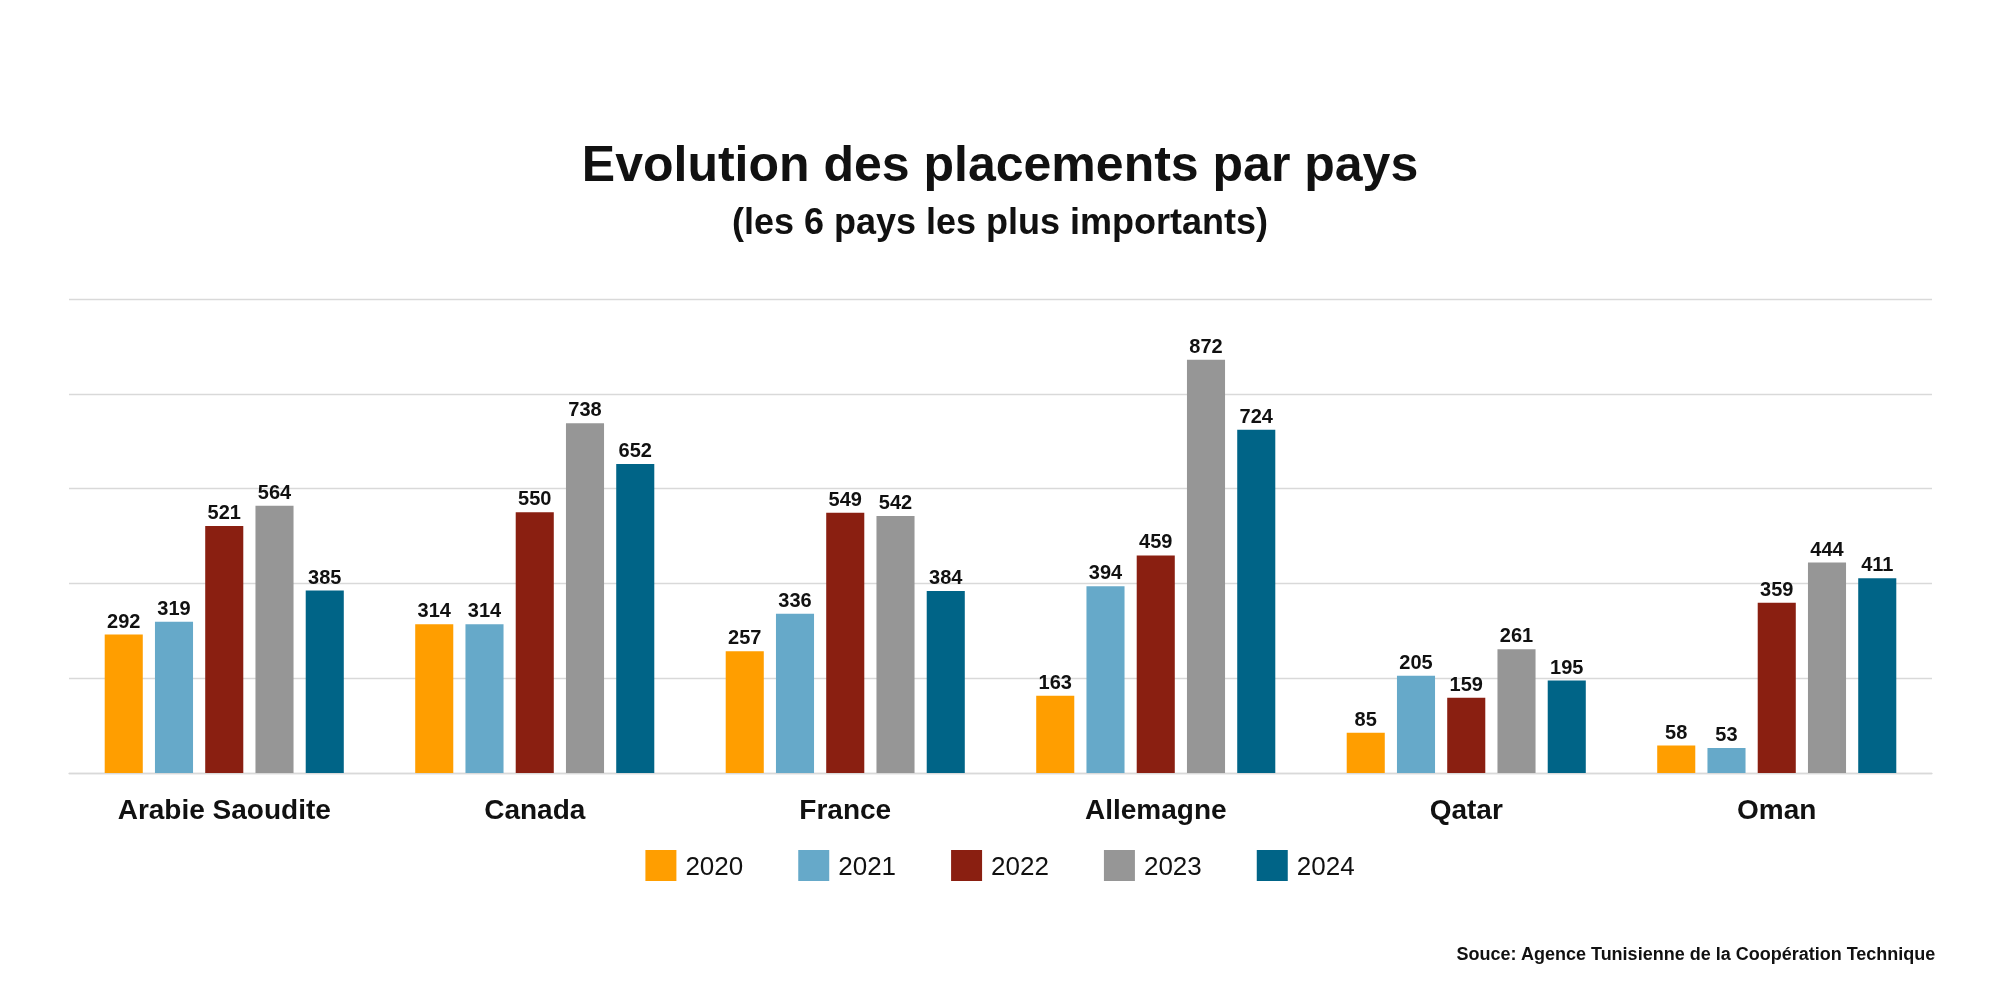 The image size is (2000, 1000). I want to click on data-label: 394, so click(1106, 572).